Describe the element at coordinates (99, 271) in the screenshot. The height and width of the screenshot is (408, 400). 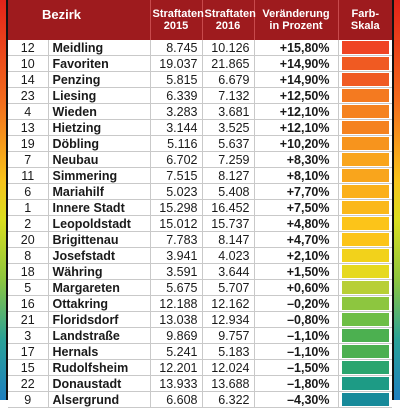
I see `district-name: Währing` at that location.